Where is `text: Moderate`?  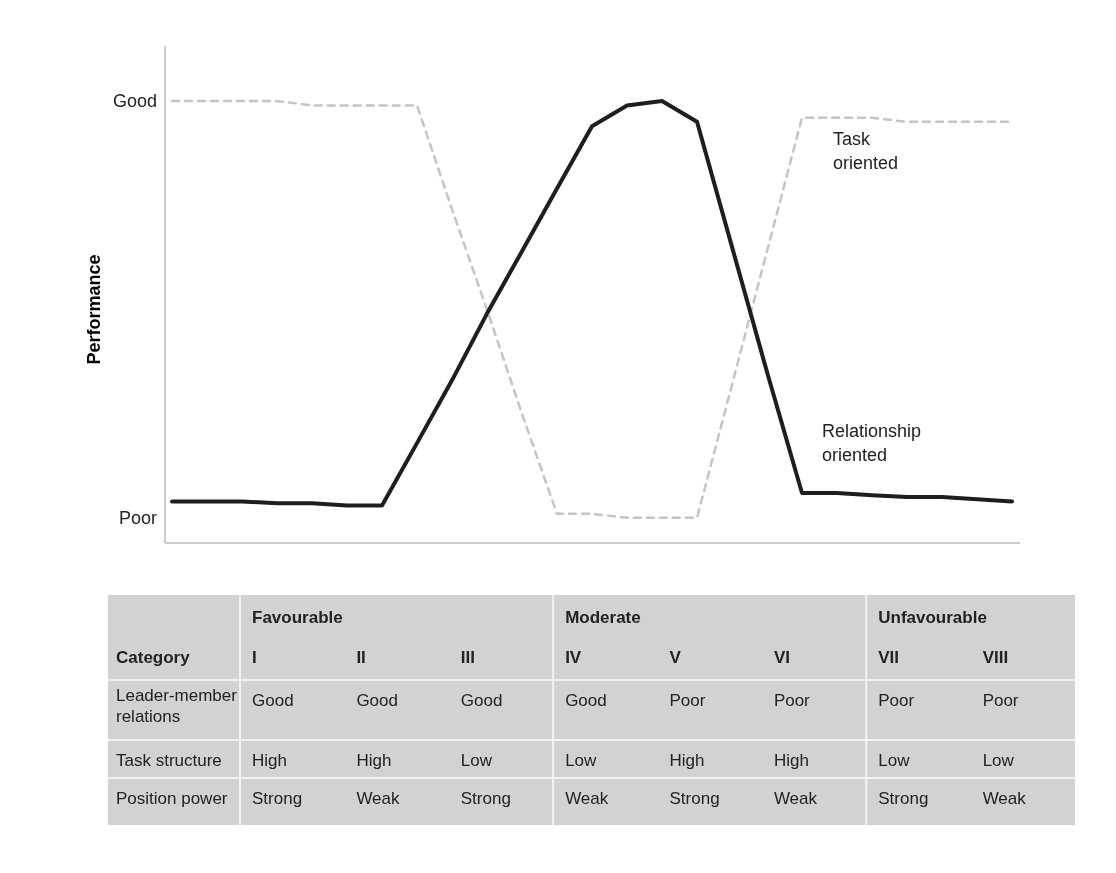 text: Moderate is located at coordinates (603, 617).